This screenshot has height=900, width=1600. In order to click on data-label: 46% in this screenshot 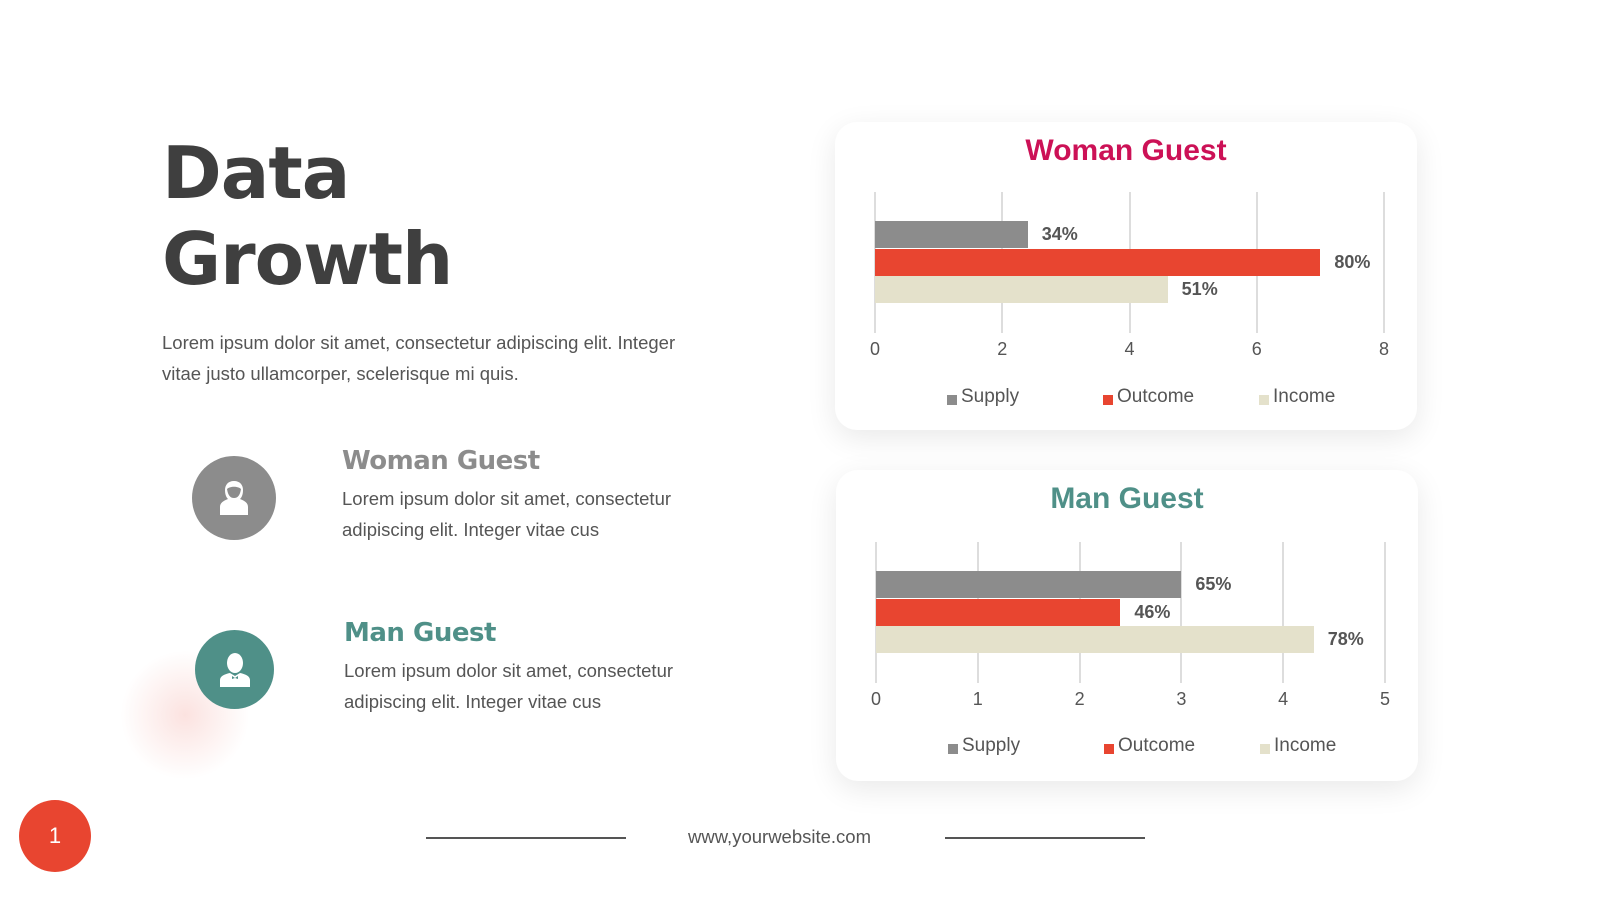, I will do `click(1152, 611)`.